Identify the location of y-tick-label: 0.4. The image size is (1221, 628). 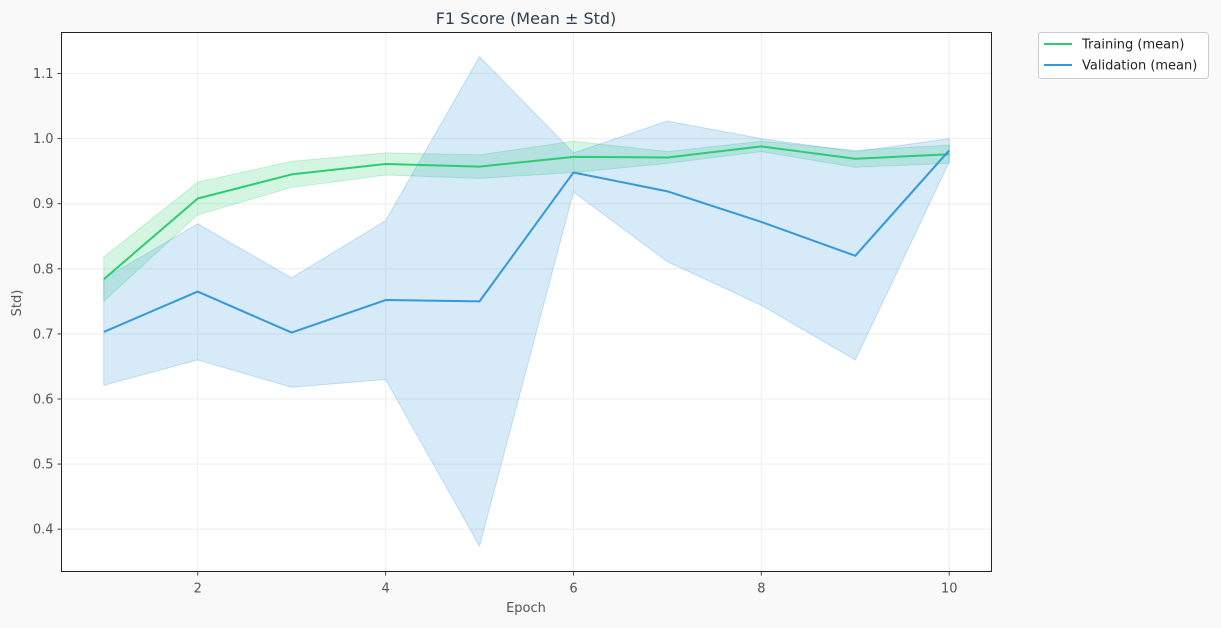
(43, 530).